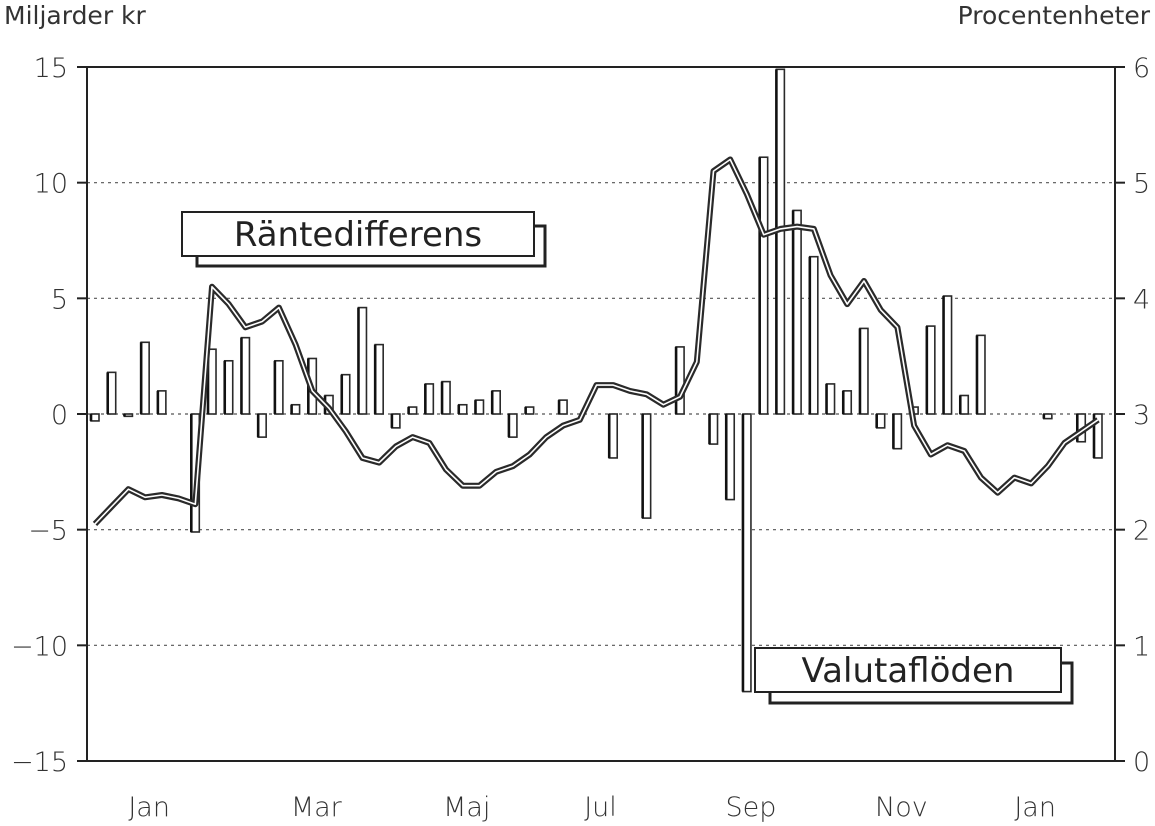  What do you see at coordinates (1141, 415) in the screenshot?
I see `right-tick-label: 3` at bounding box center [1141, 415].